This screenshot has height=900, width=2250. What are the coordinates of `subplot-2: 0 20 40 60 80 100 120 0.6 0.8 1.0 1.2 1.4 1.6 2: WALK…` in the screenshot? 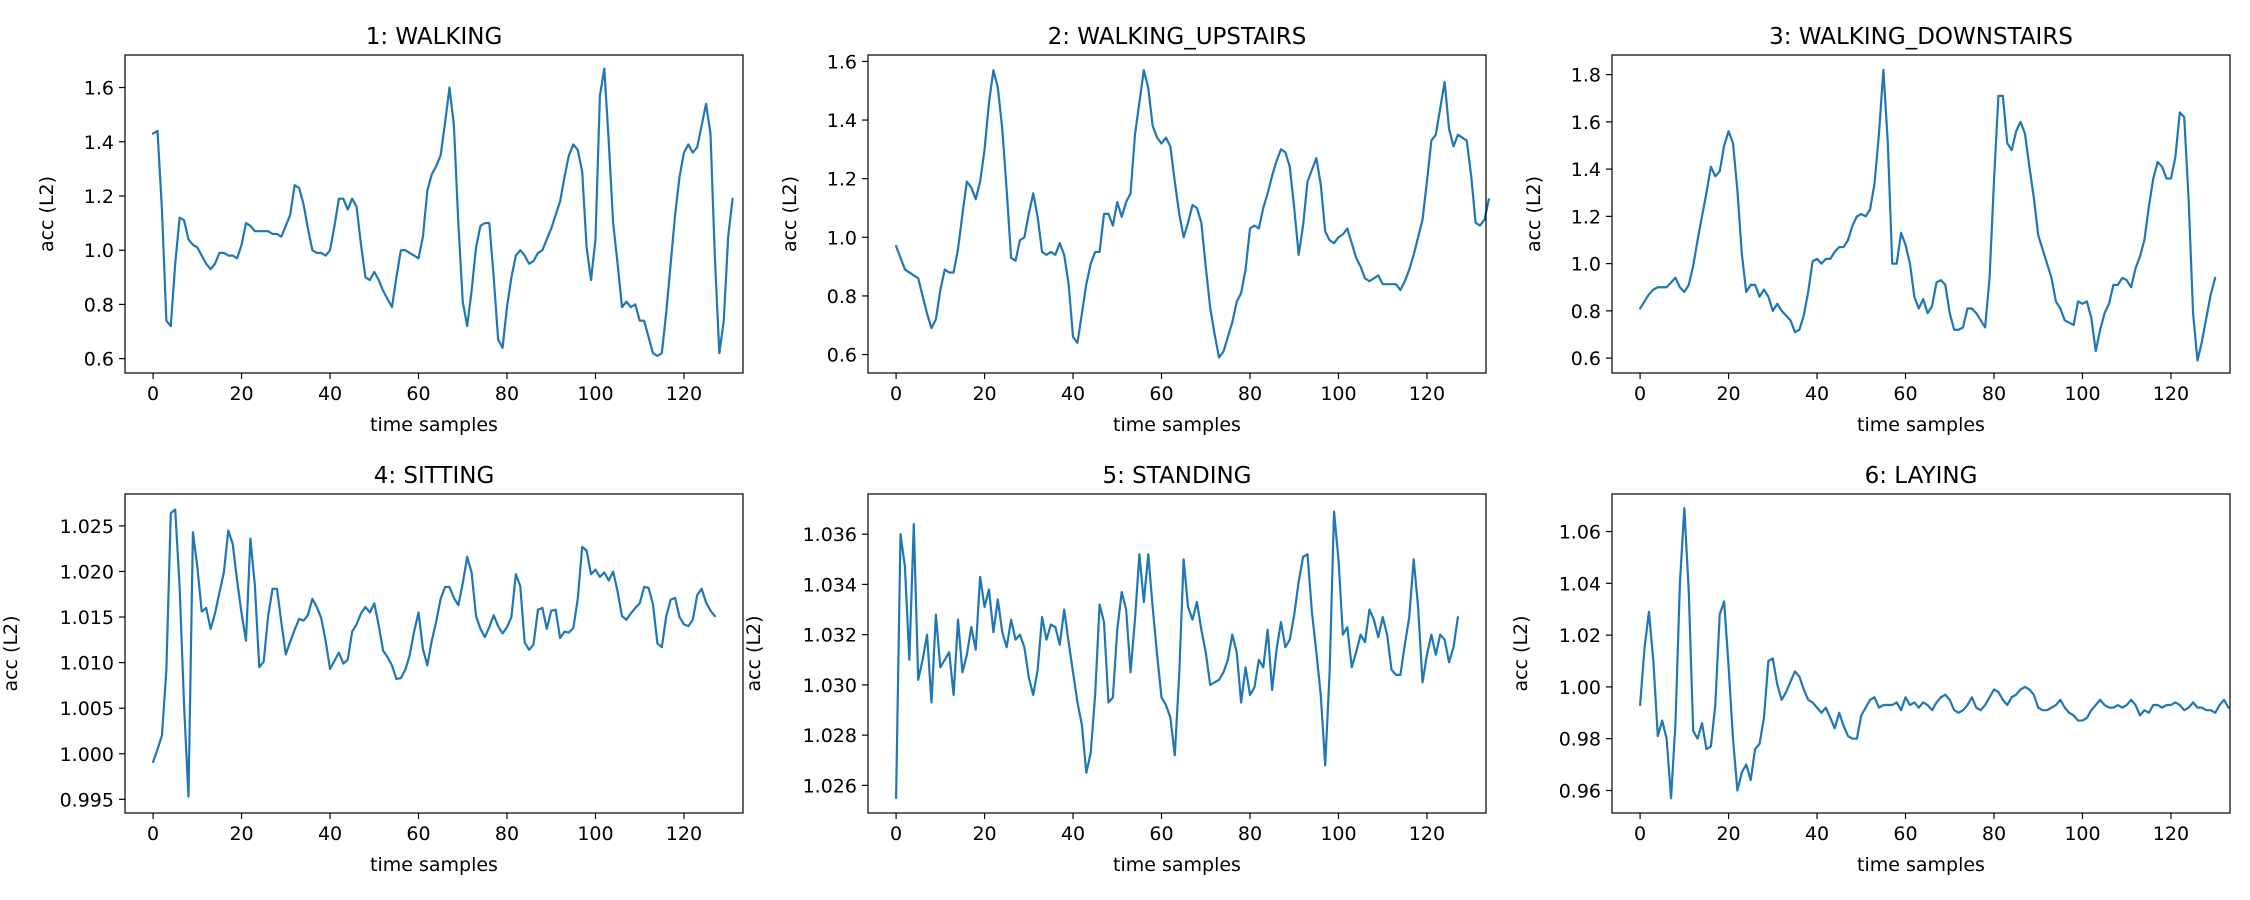 It's located at (1134, 230).